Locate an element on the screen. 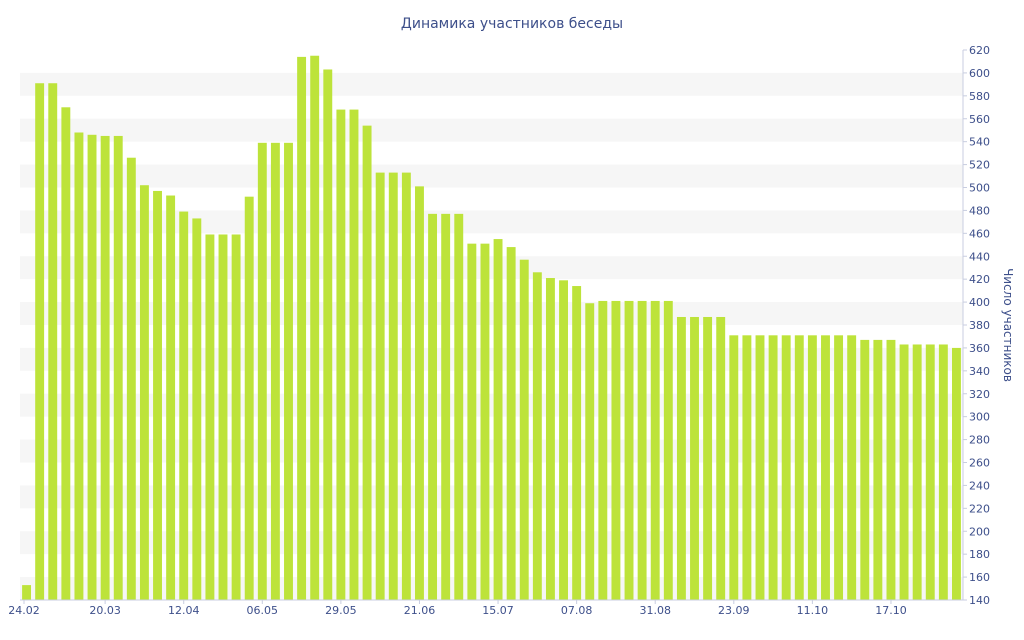  y-tick-label: 500 is located at coordinates (979, 188).